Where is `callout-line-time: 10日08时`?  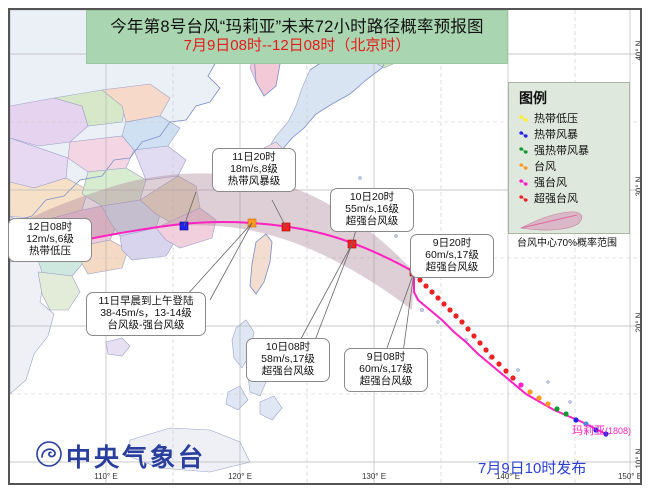
callout-line-time: 10日08时 is located at coordinates (288, 347).